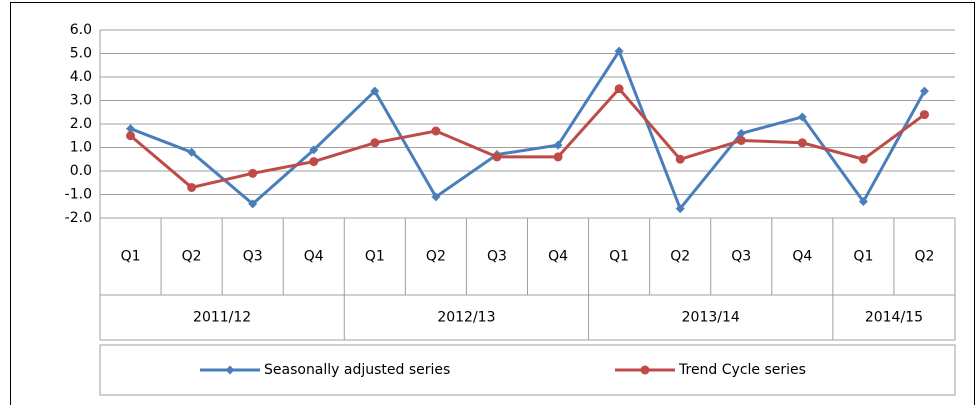 The height and width of the screenshot is (405, 977). What do you see at coordinates (78, 195) in the screenshot?
I see `y-tick-label: -1.0` at bounding box center [78, 195].